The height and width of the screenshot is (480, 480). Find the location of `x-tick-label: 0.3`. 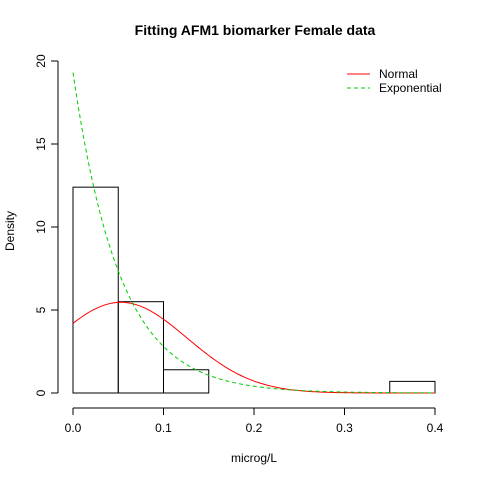

x-tick-label: 0.3 is located at coordinates (344, 428).